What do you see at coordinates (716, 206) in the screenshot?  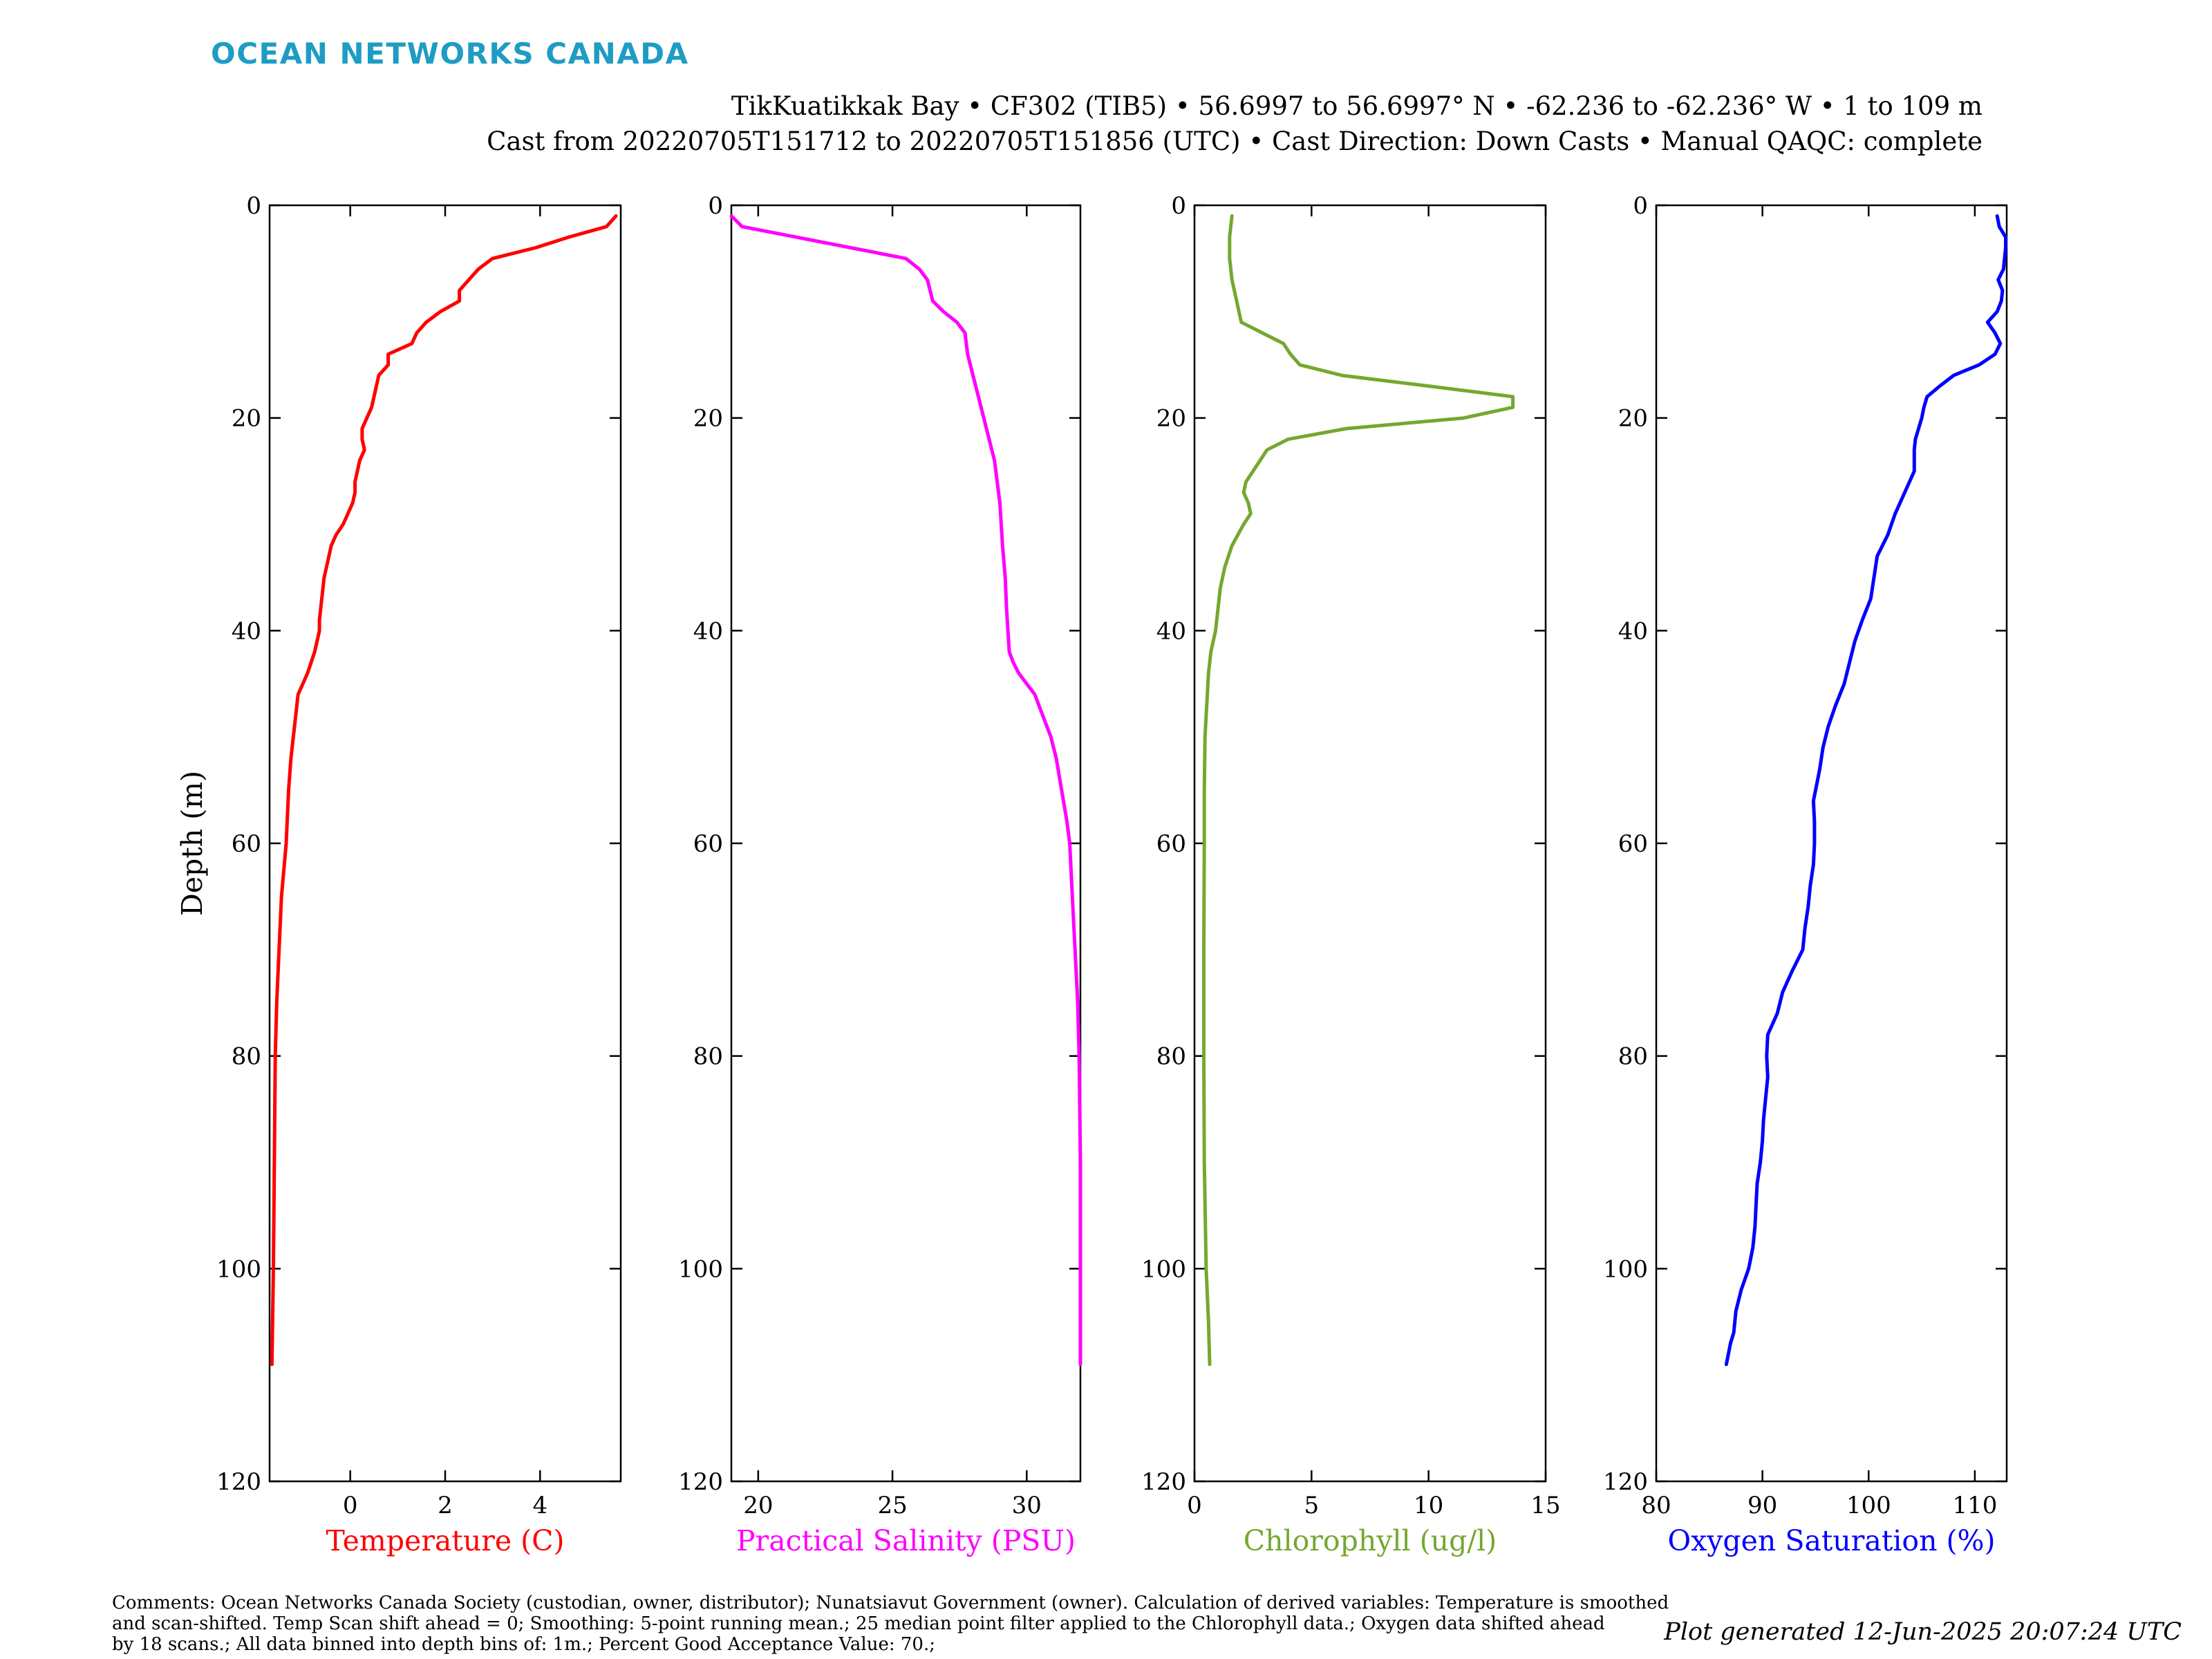 I see `salinity-ytick-label: 0` at bounding box center [716, 206].